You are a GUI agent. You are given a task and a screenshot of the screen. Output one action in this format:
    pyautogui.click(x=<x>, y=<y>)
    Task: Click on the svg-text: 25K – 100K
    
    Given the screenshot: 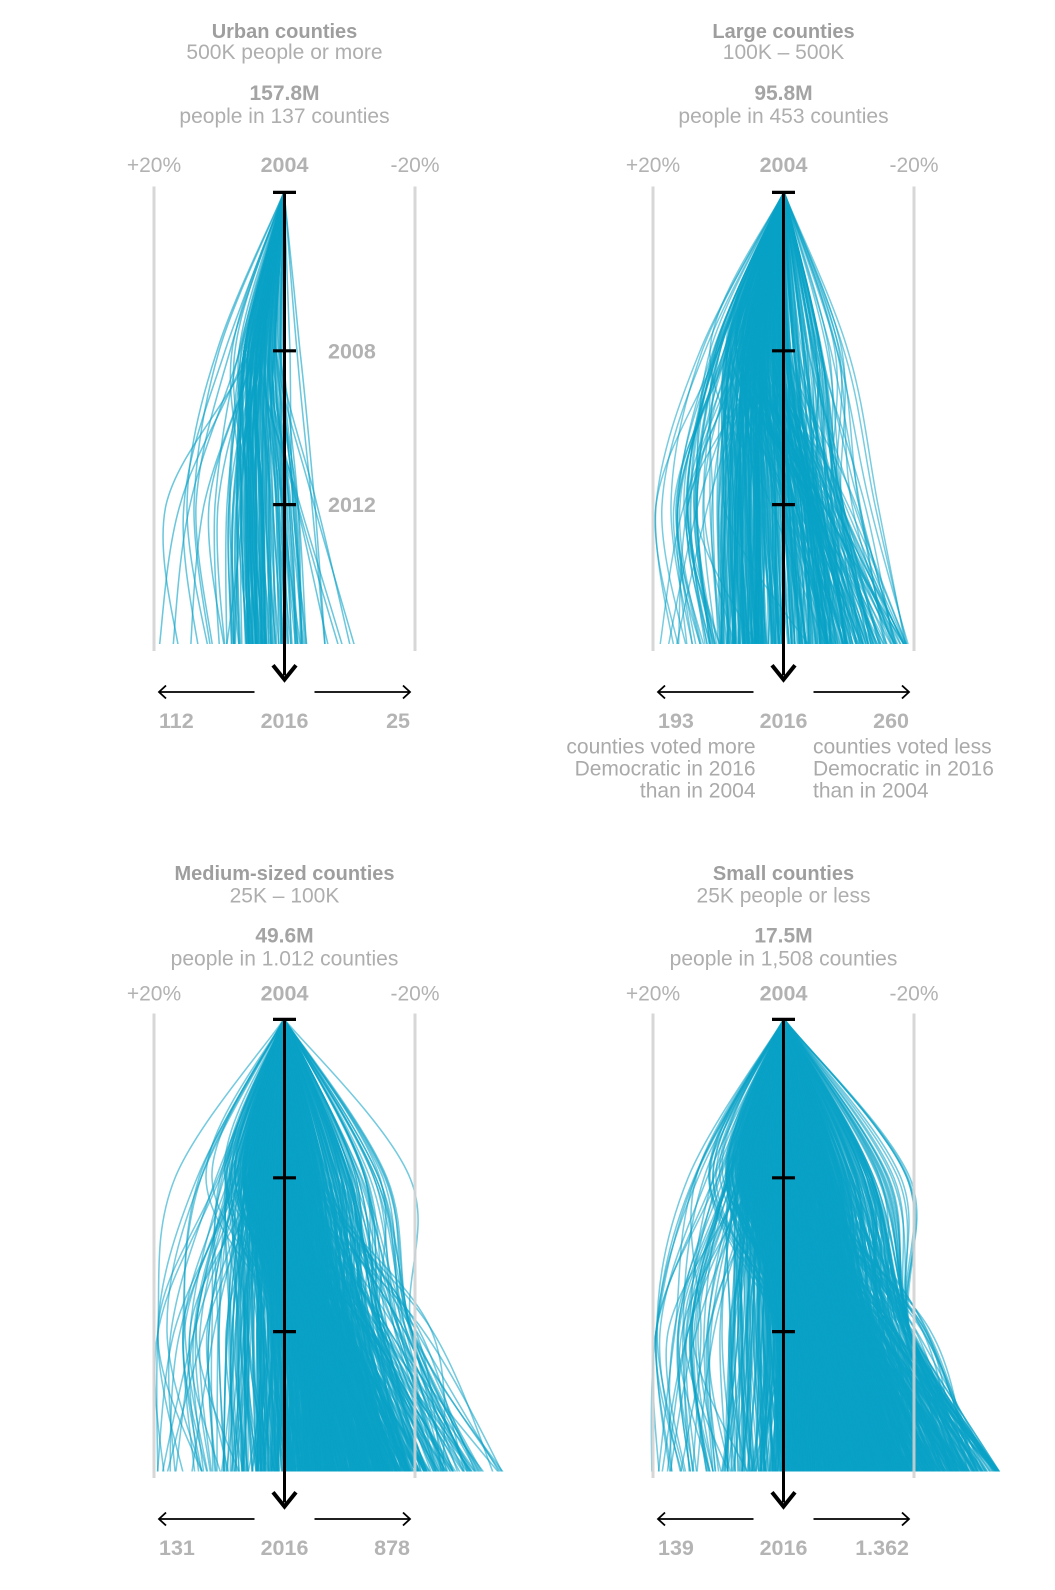 What is the action you would take?
    pyautogui.click(x=285, y=895)
    